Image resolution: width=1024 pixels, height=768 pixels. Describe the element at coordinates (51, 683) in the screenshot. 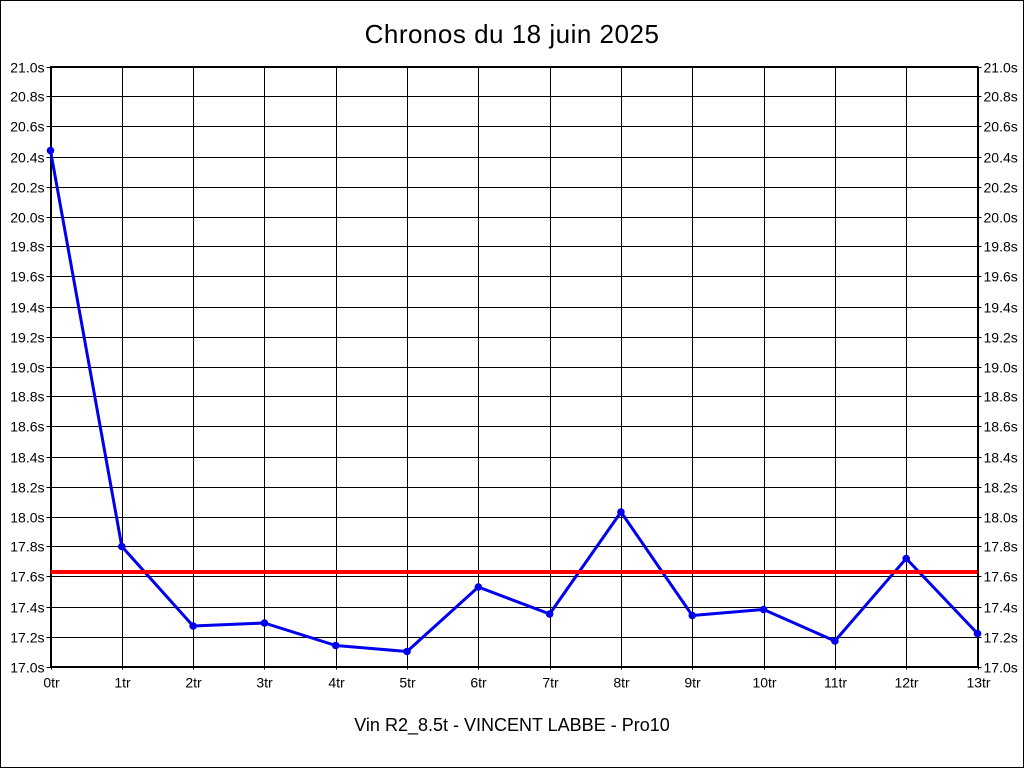

I see `x-tick-label: 0tr` at that location.